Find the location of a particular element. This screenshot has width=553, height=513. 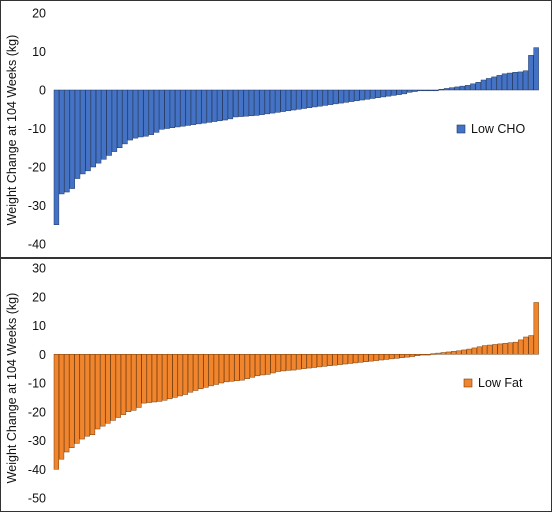

panel-2-y-tick-label: 10 is located at coordinates (39, 326).